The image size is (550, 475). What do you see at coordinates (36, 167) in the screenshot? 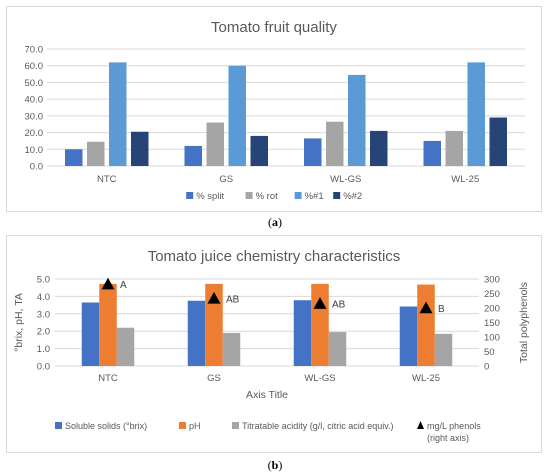
I see `chart-a-y-tick-label: 0.0` at bounding box center [36, 167].